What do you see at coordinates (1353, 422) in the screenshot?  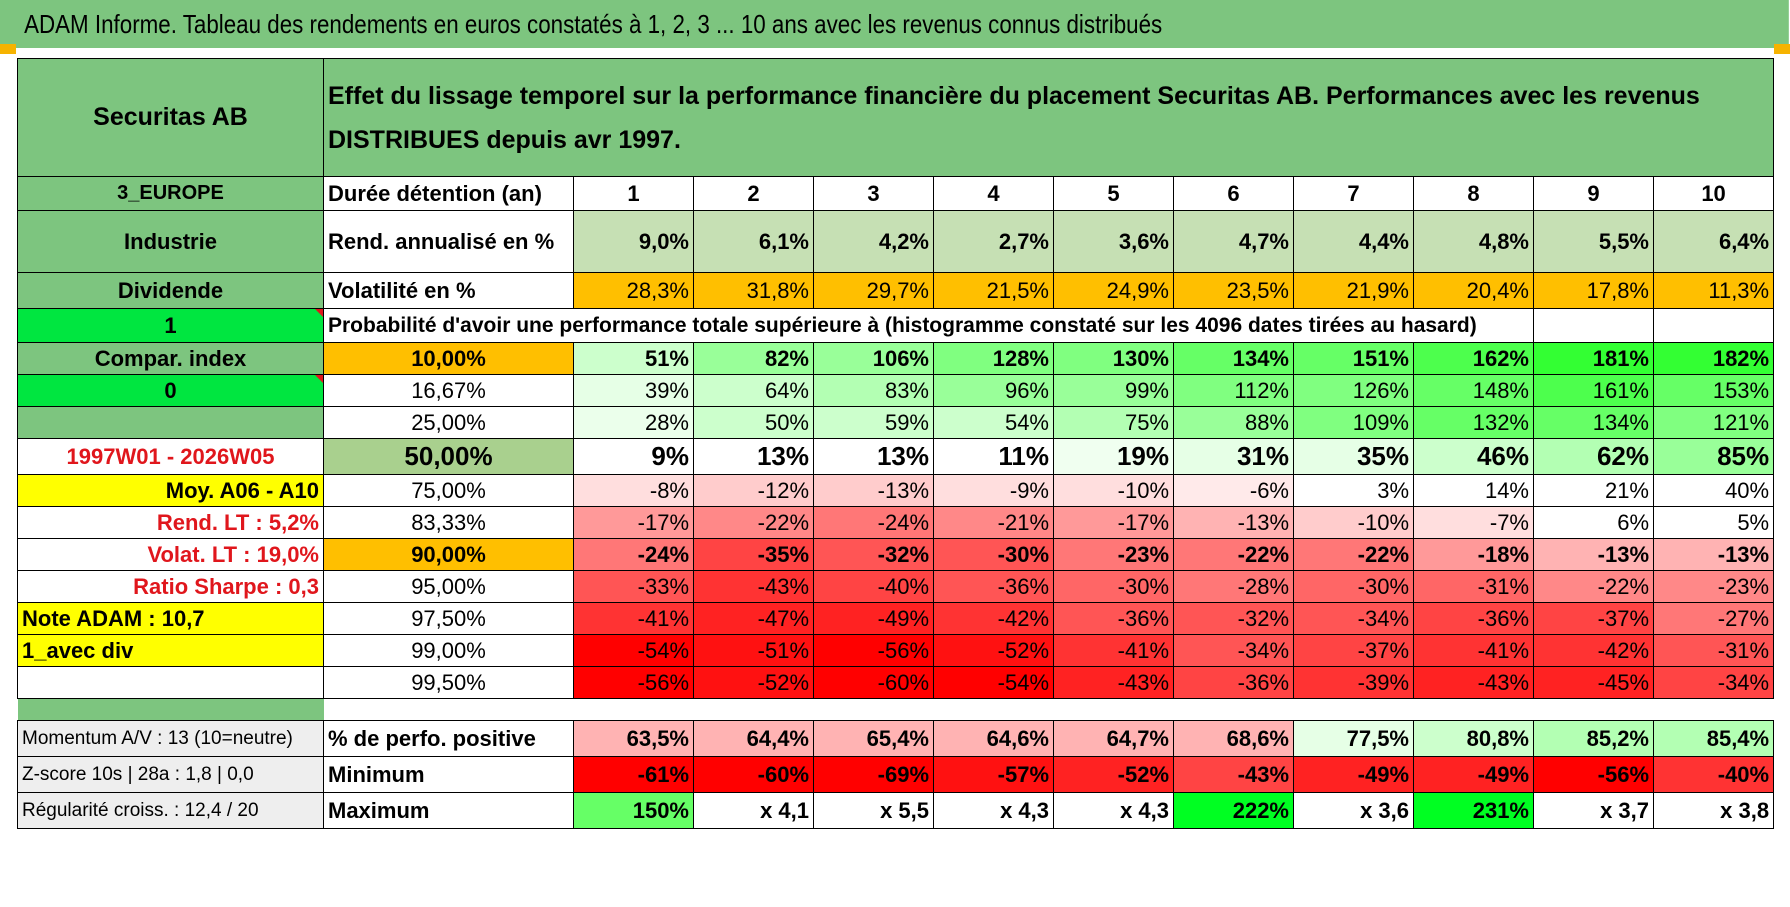 I see `quantile-value: 109%` at bounding box center [1353, 422].